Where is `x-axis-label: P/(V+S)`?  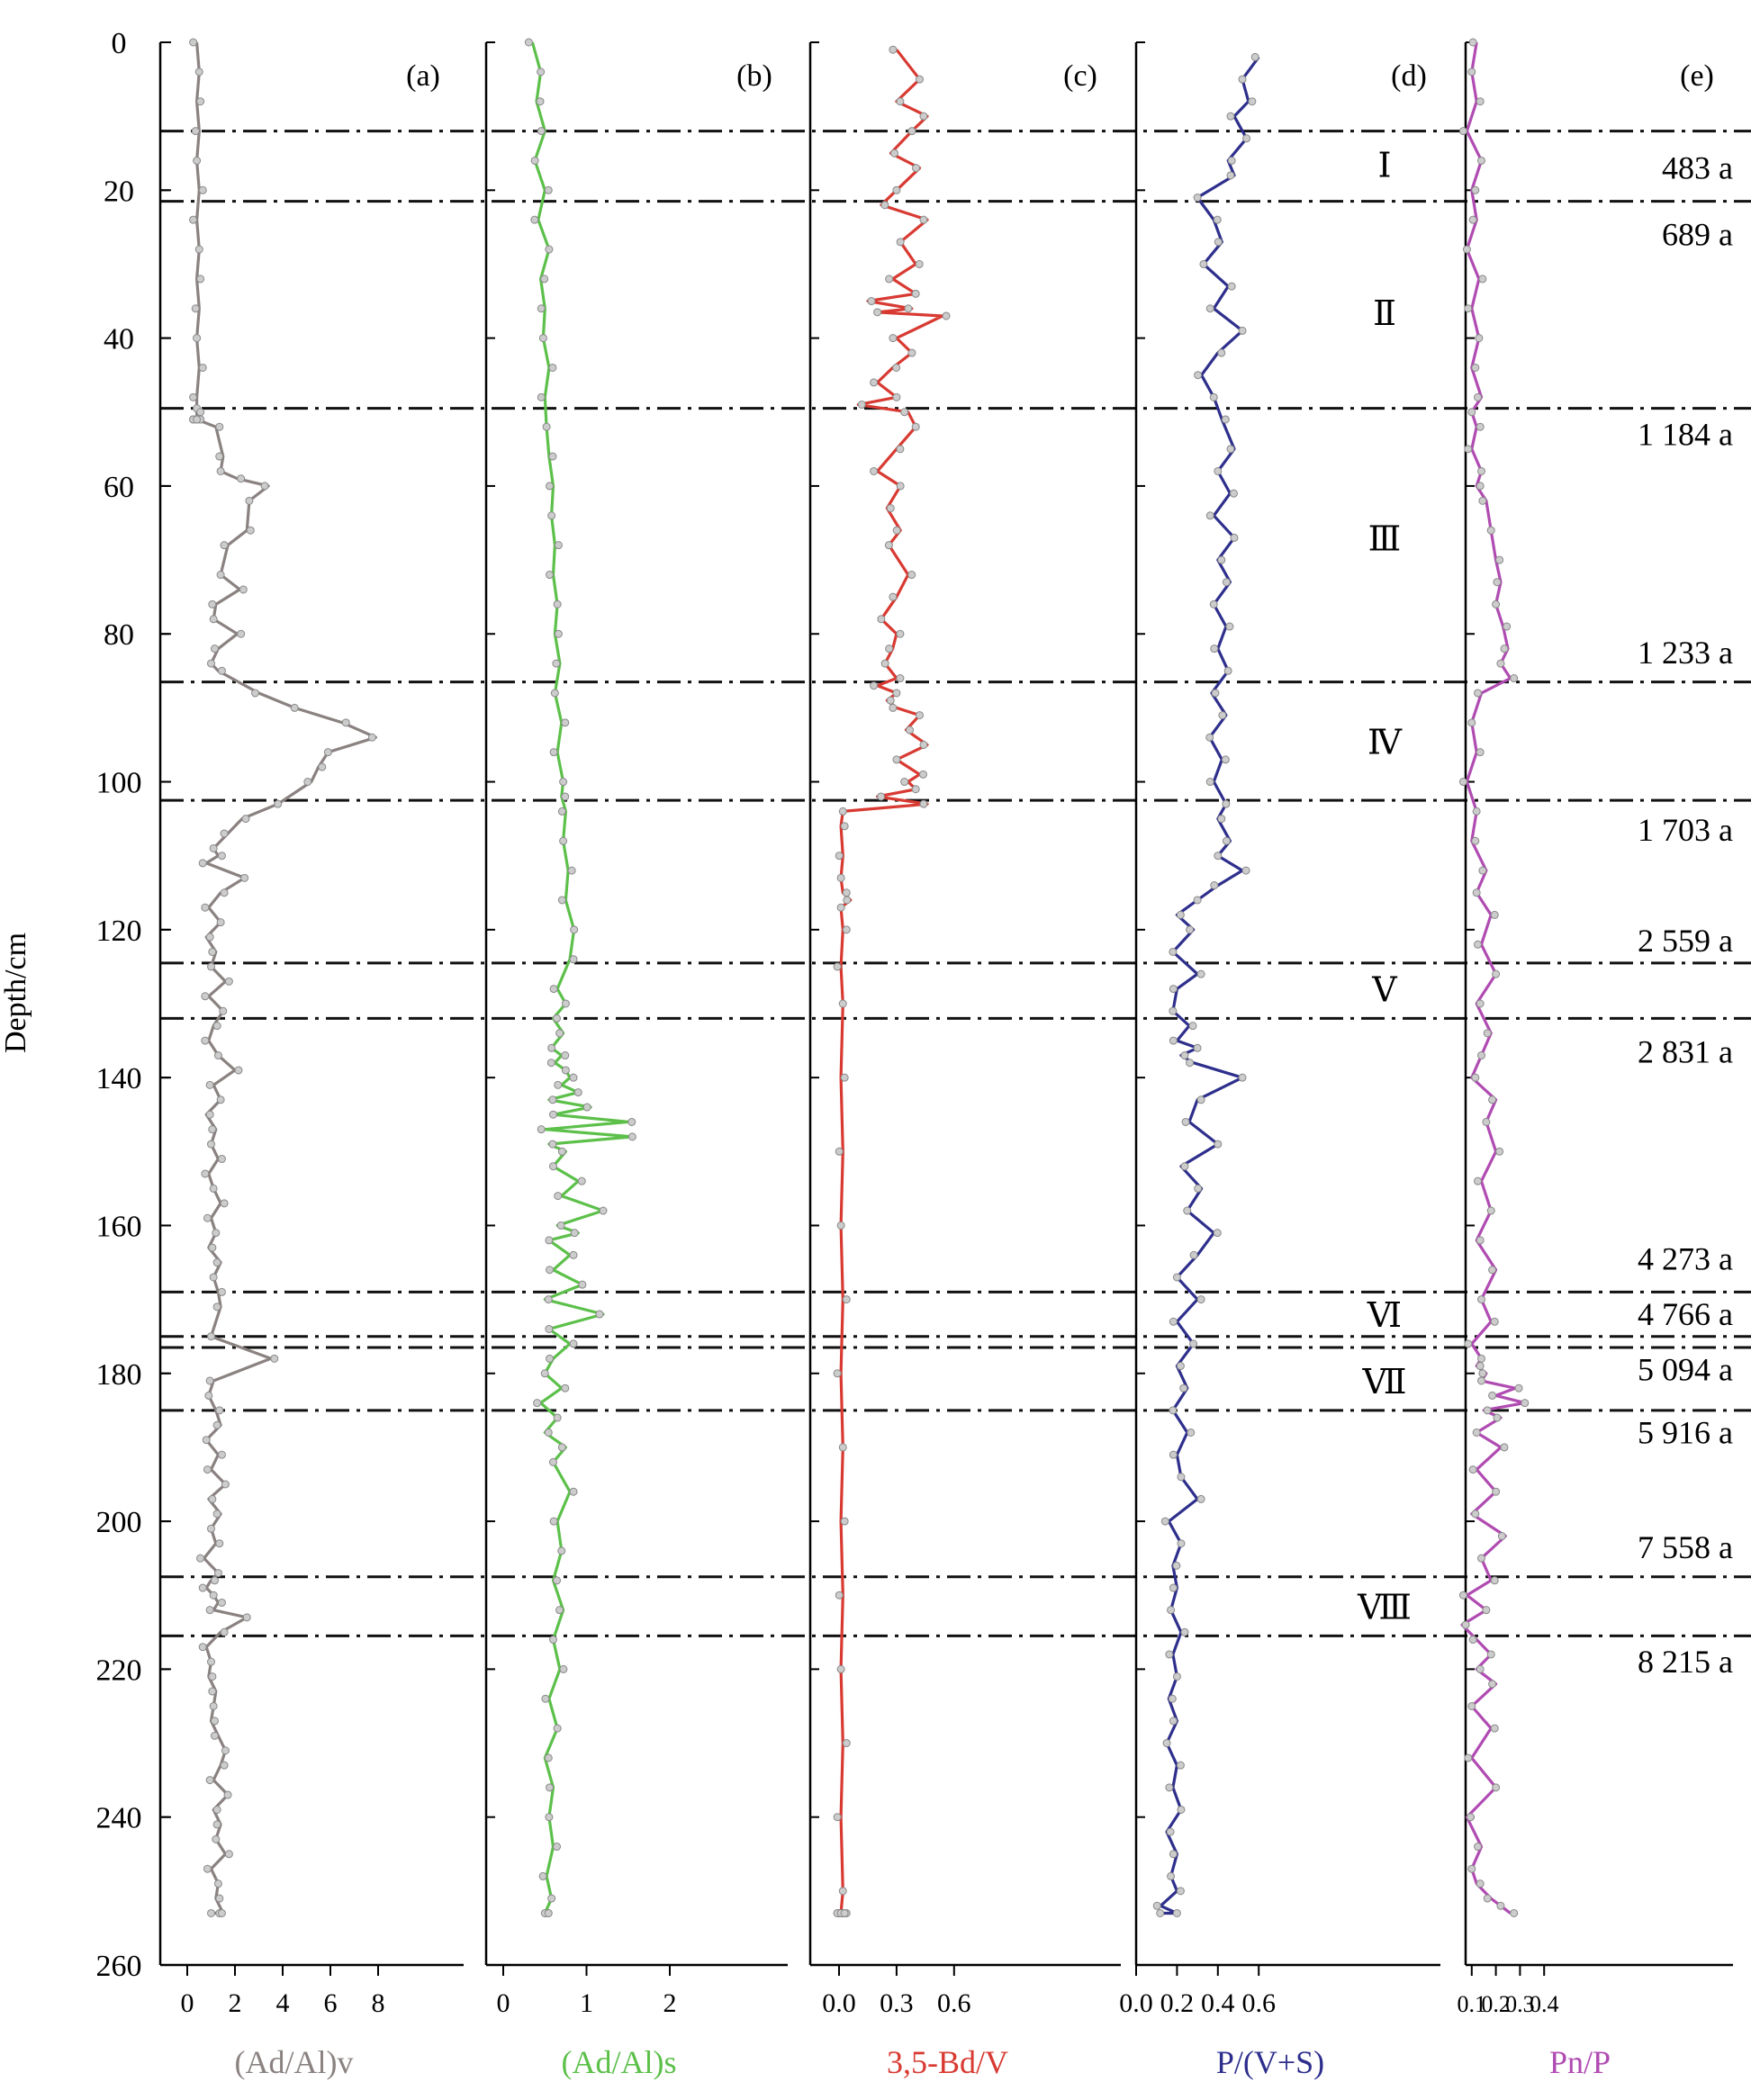
x-axis-label: P/(V+S) is located at coordinates (1270, 2062).